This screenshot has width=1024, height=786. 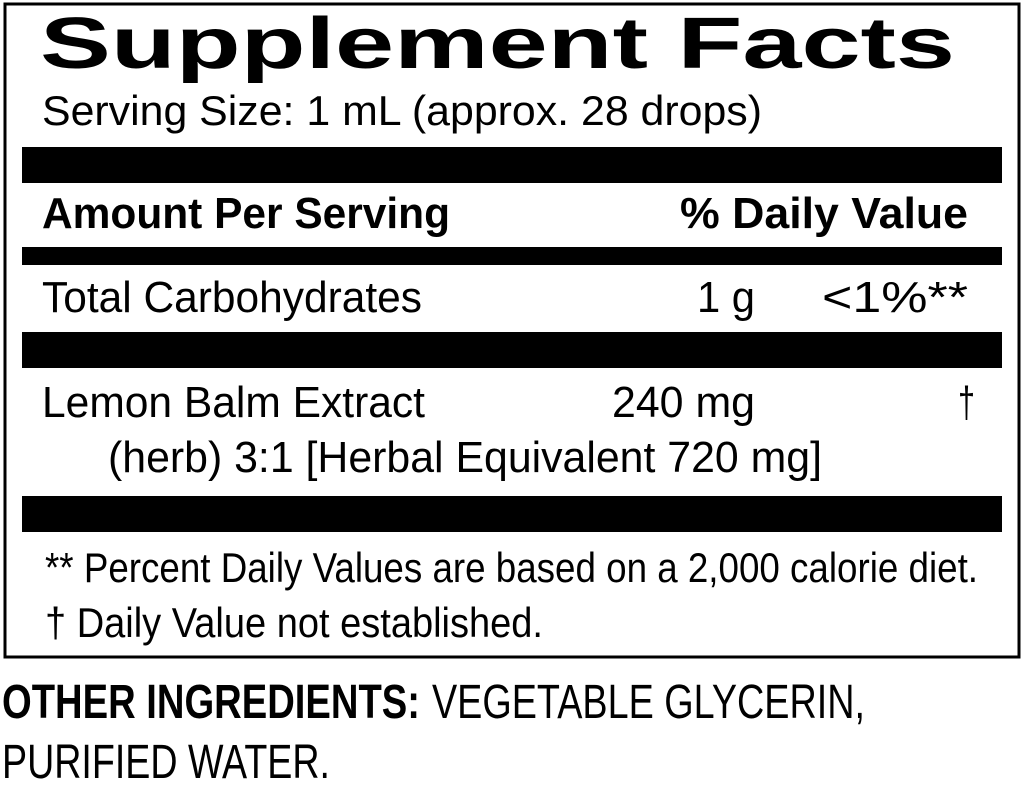 I want to click on other-ingredients-list: VEGETABLE GLYCERIN,, so click(x=648, y=702).